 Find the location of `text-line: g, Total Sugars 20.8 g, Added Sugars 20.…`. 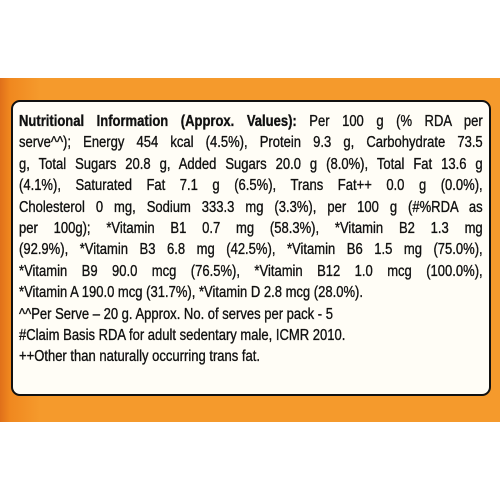

text-line: g, Total Sugars 20.8 g, Added Sugars 20.… is located at coordinates (251, 164).